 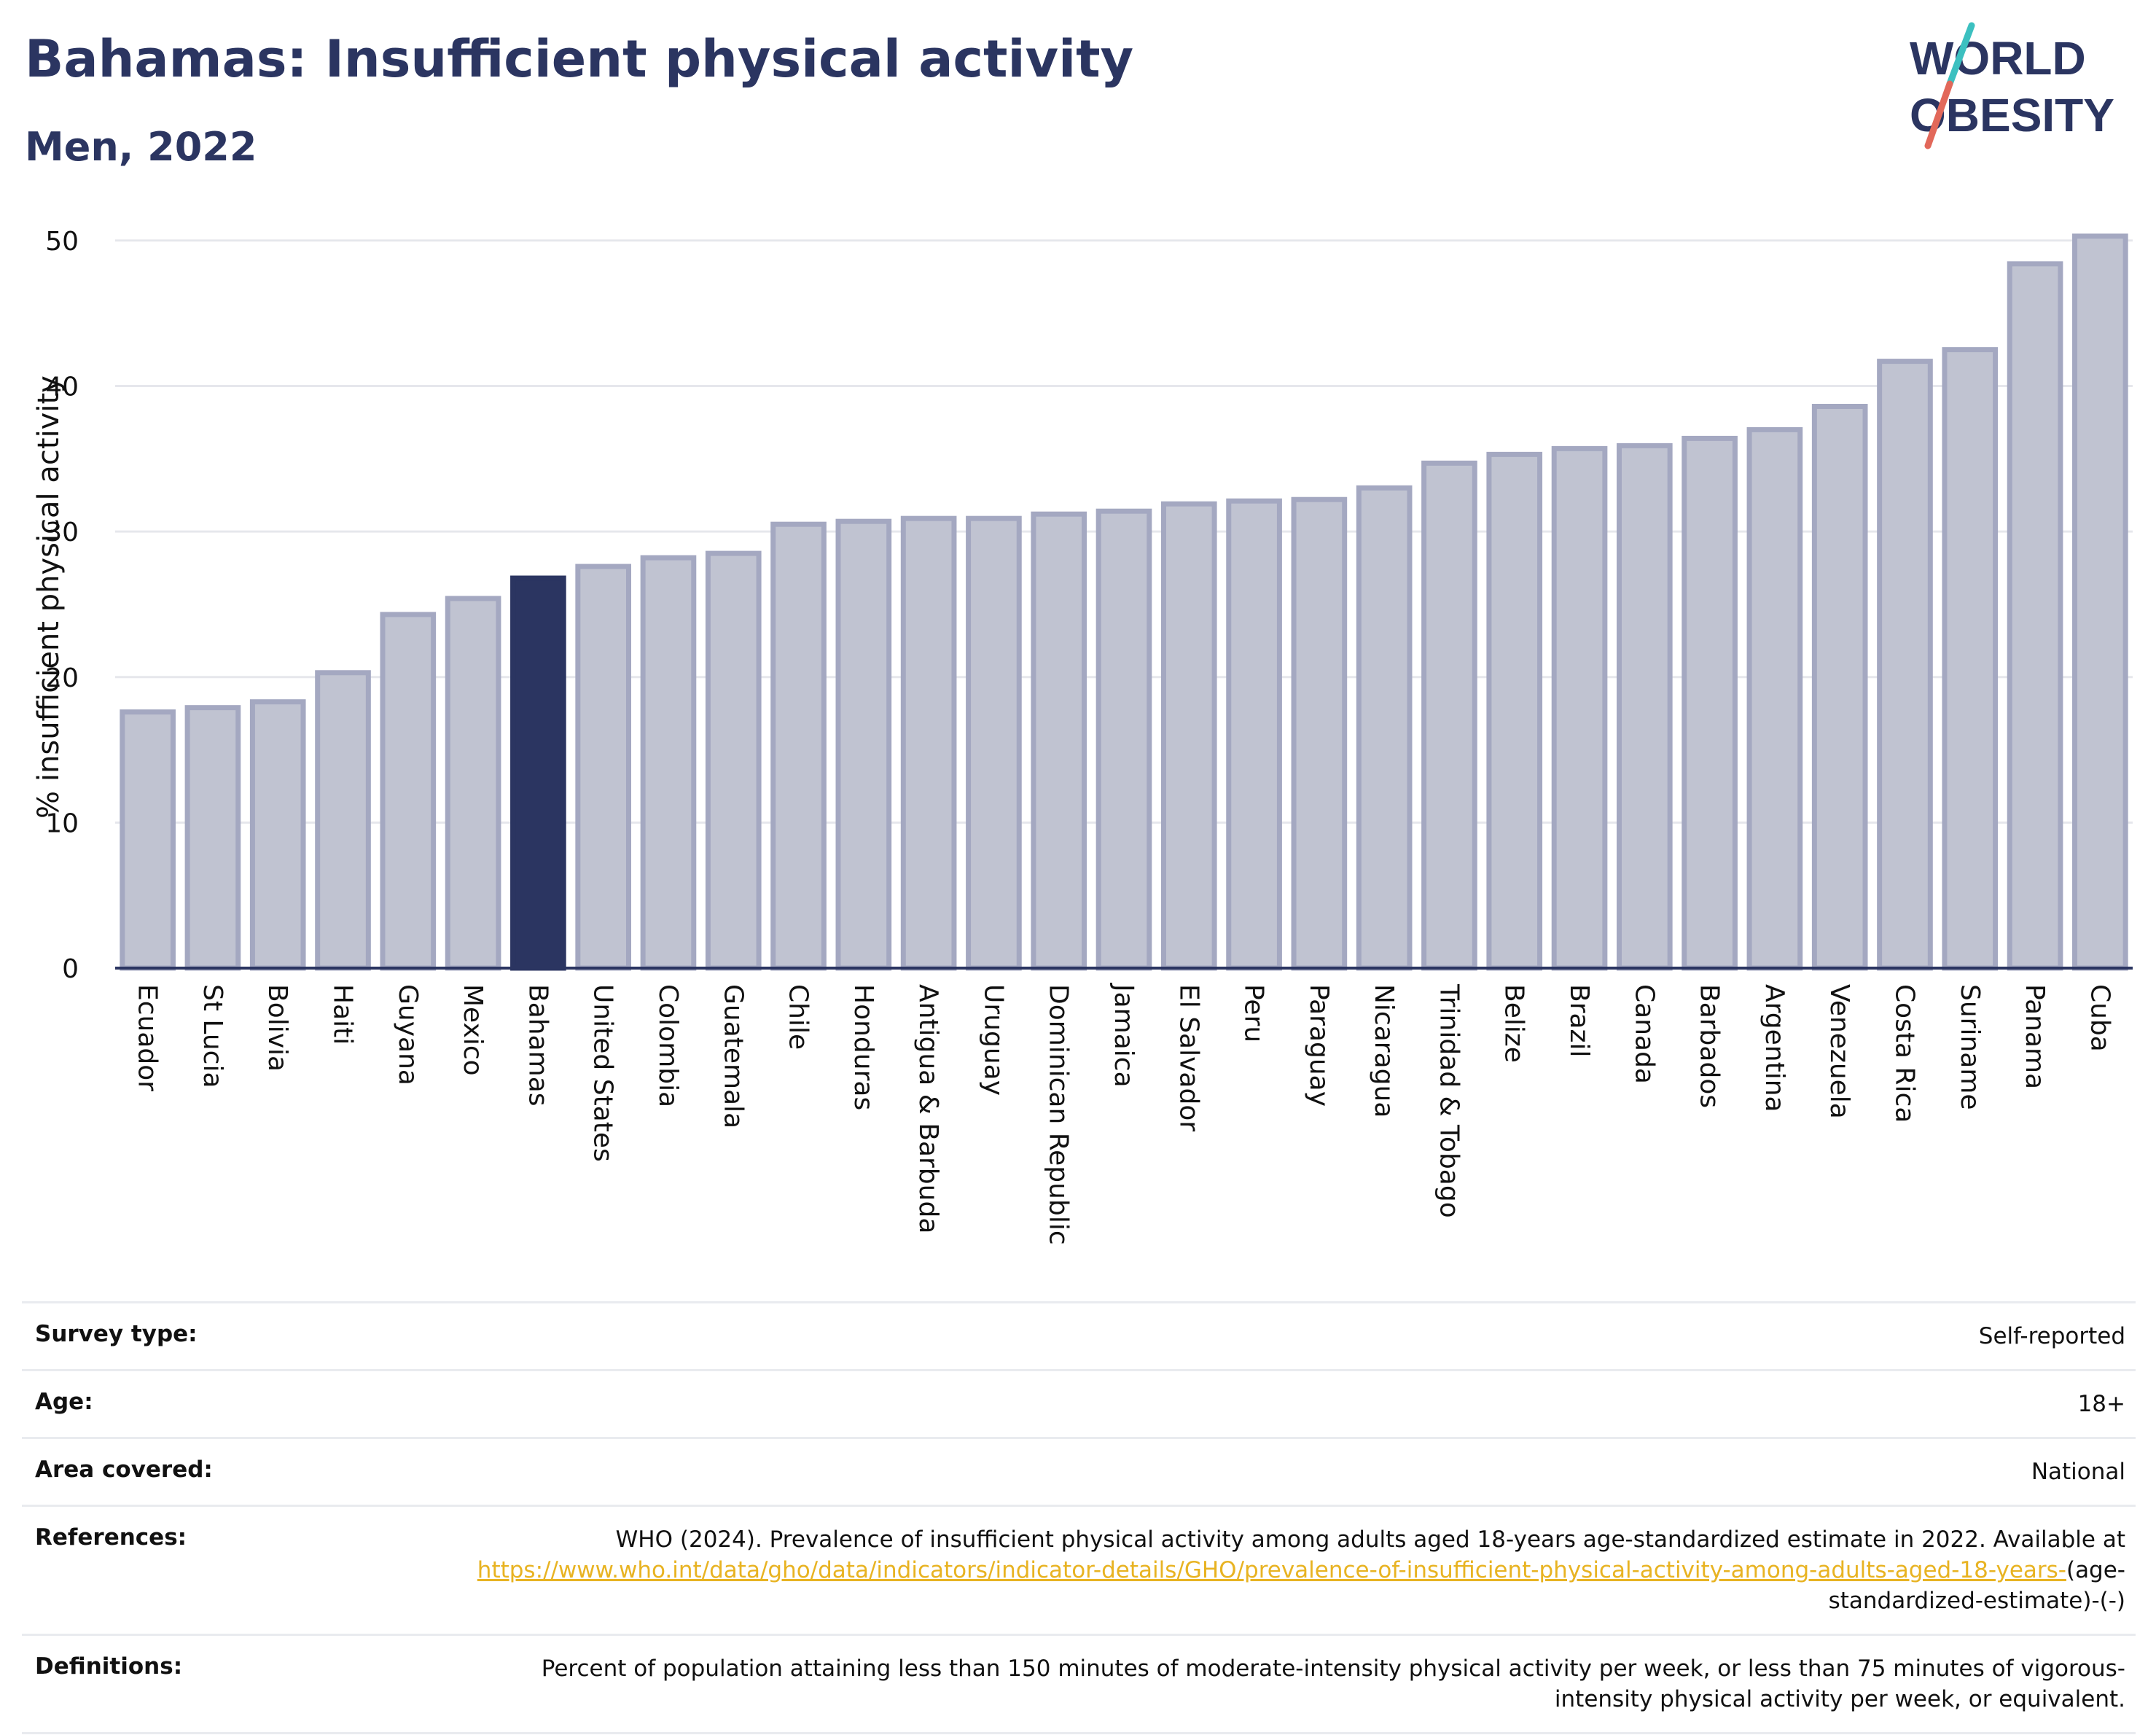 What do you see at coordinates (993, 1040) in the screenshot?
I see `x-tick-label: Uruguay` at bounding box center [993, 1040].